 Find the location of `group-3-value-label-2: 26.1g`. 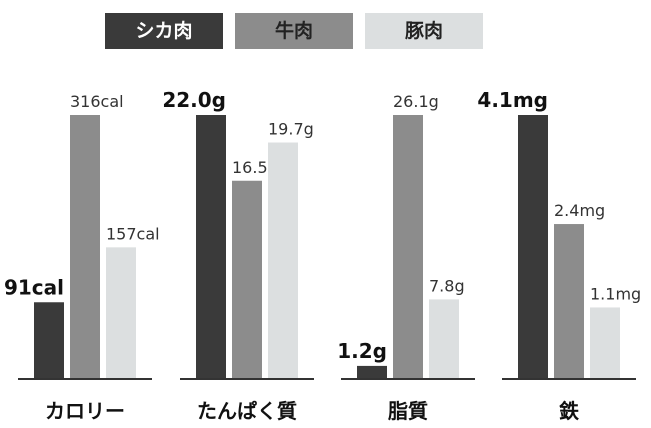

group-3-value-label-2: 26.1g is located at coordinates (416, 101).